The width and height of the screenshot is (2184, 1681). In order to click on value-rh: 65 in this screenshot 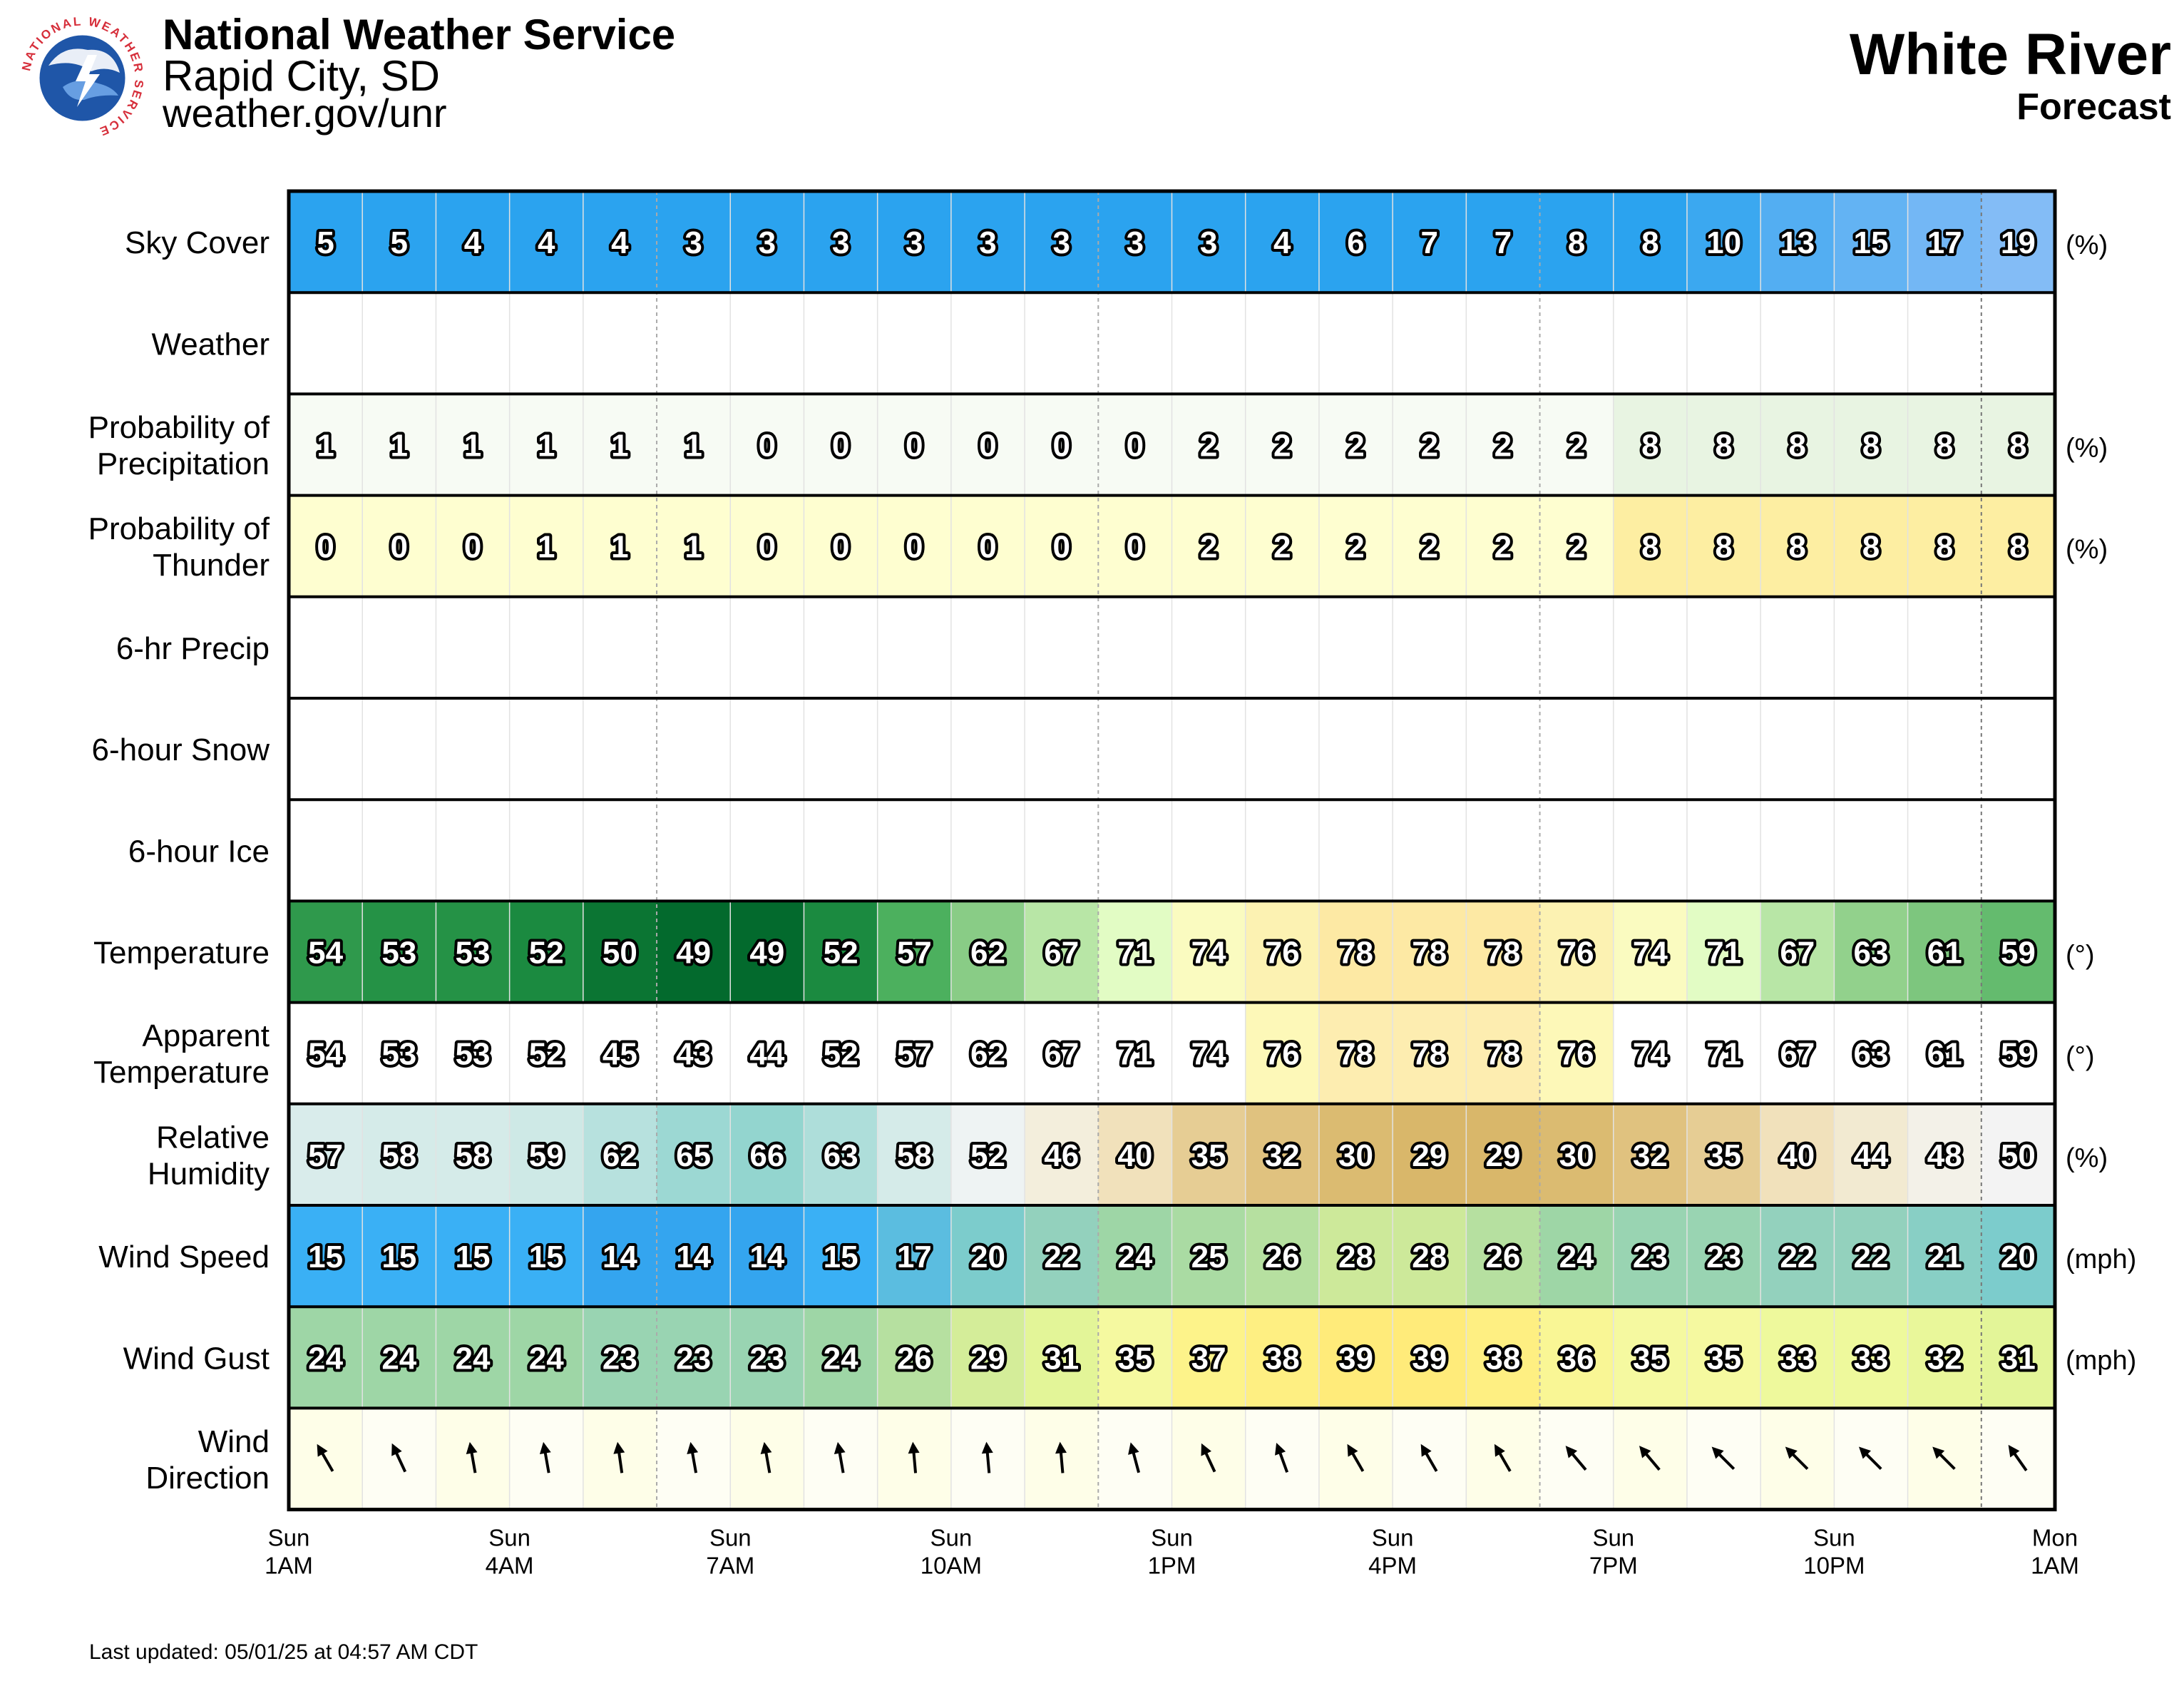, I will do `click(693, 1155)`.